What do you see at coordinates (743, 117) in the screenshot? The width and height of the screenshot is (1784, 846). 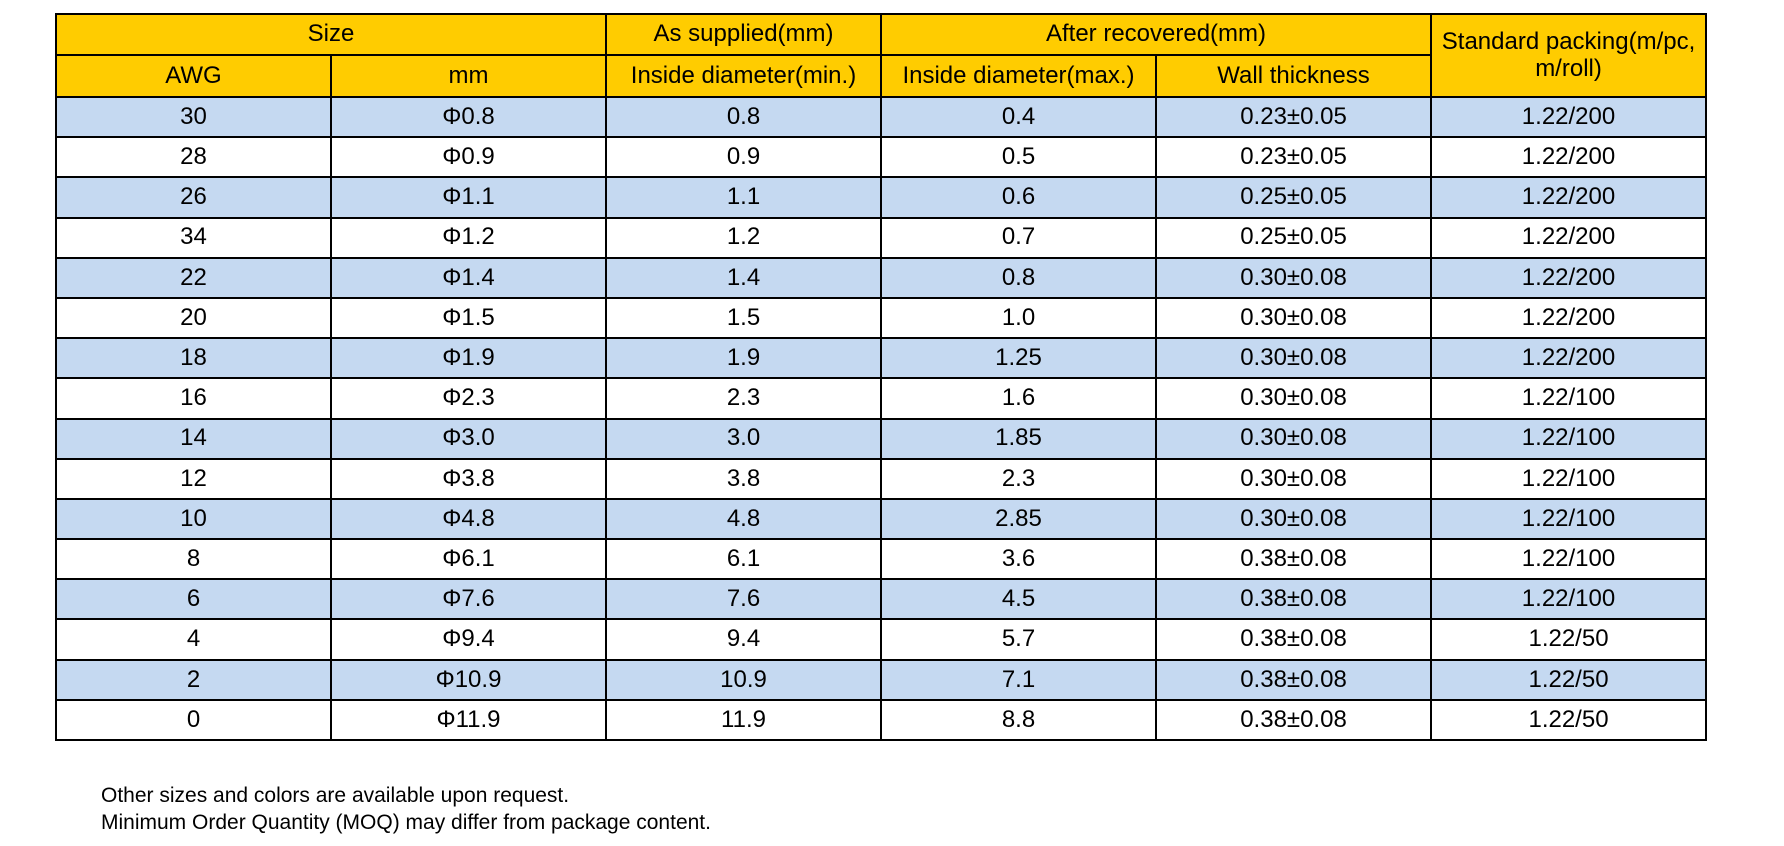 I see `cell-inside-min: 0.8` at bounding box center [743, 117].